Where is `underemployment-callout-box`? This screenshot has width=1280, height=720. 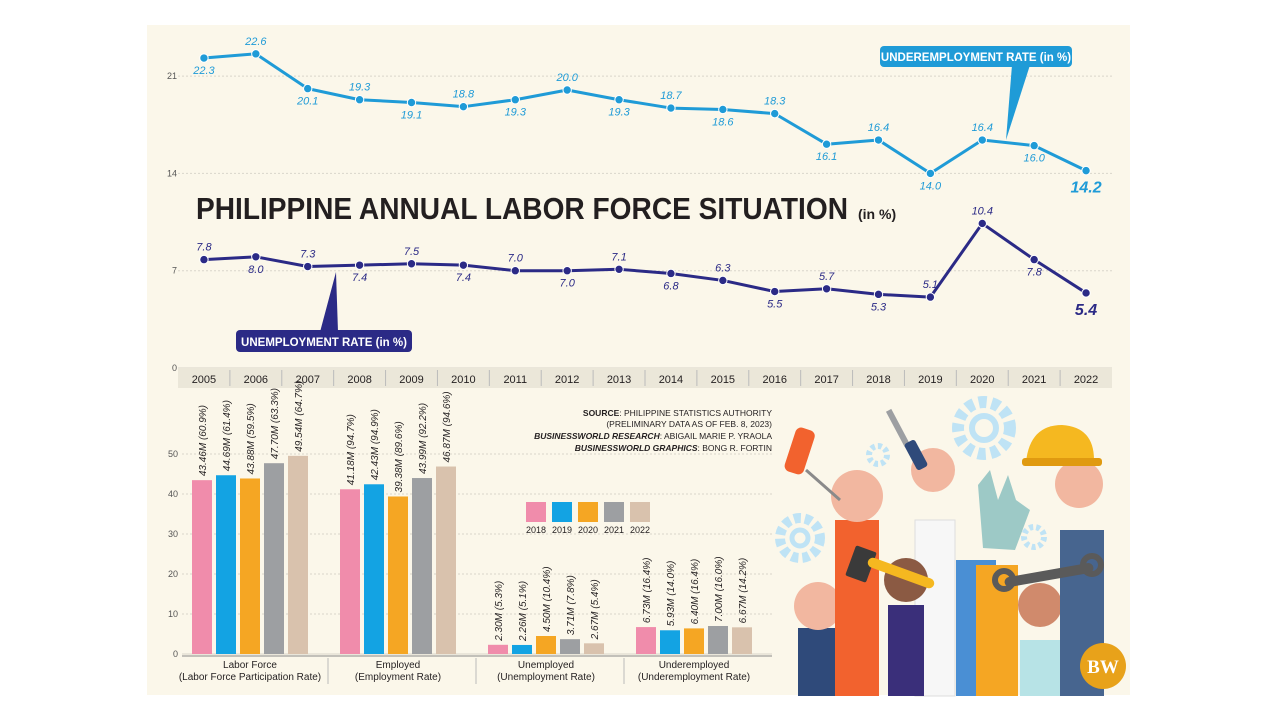
underemployment-callout-box is located at coordinates (976, 56).